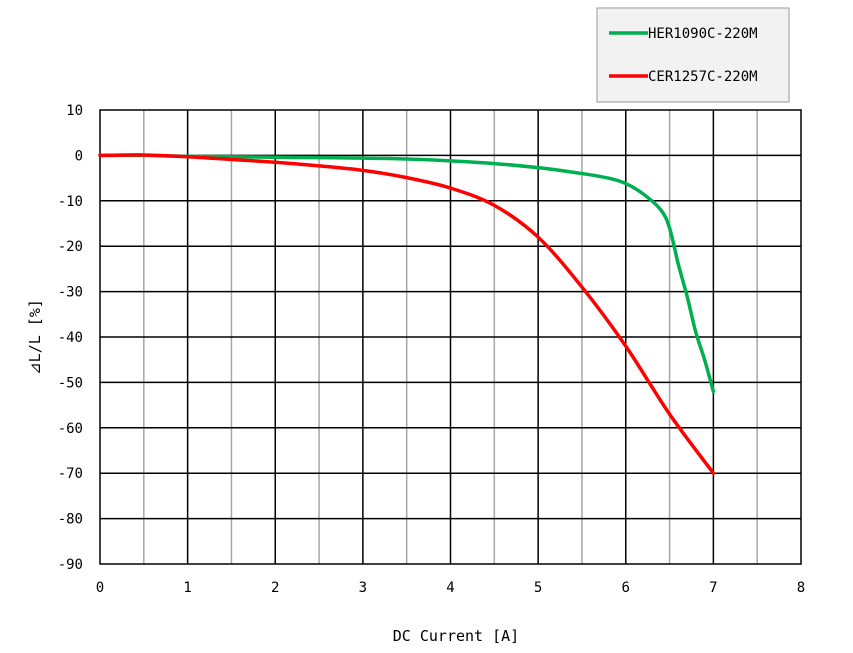  I want to click on y-tick-label: -20, so click(70, 247).